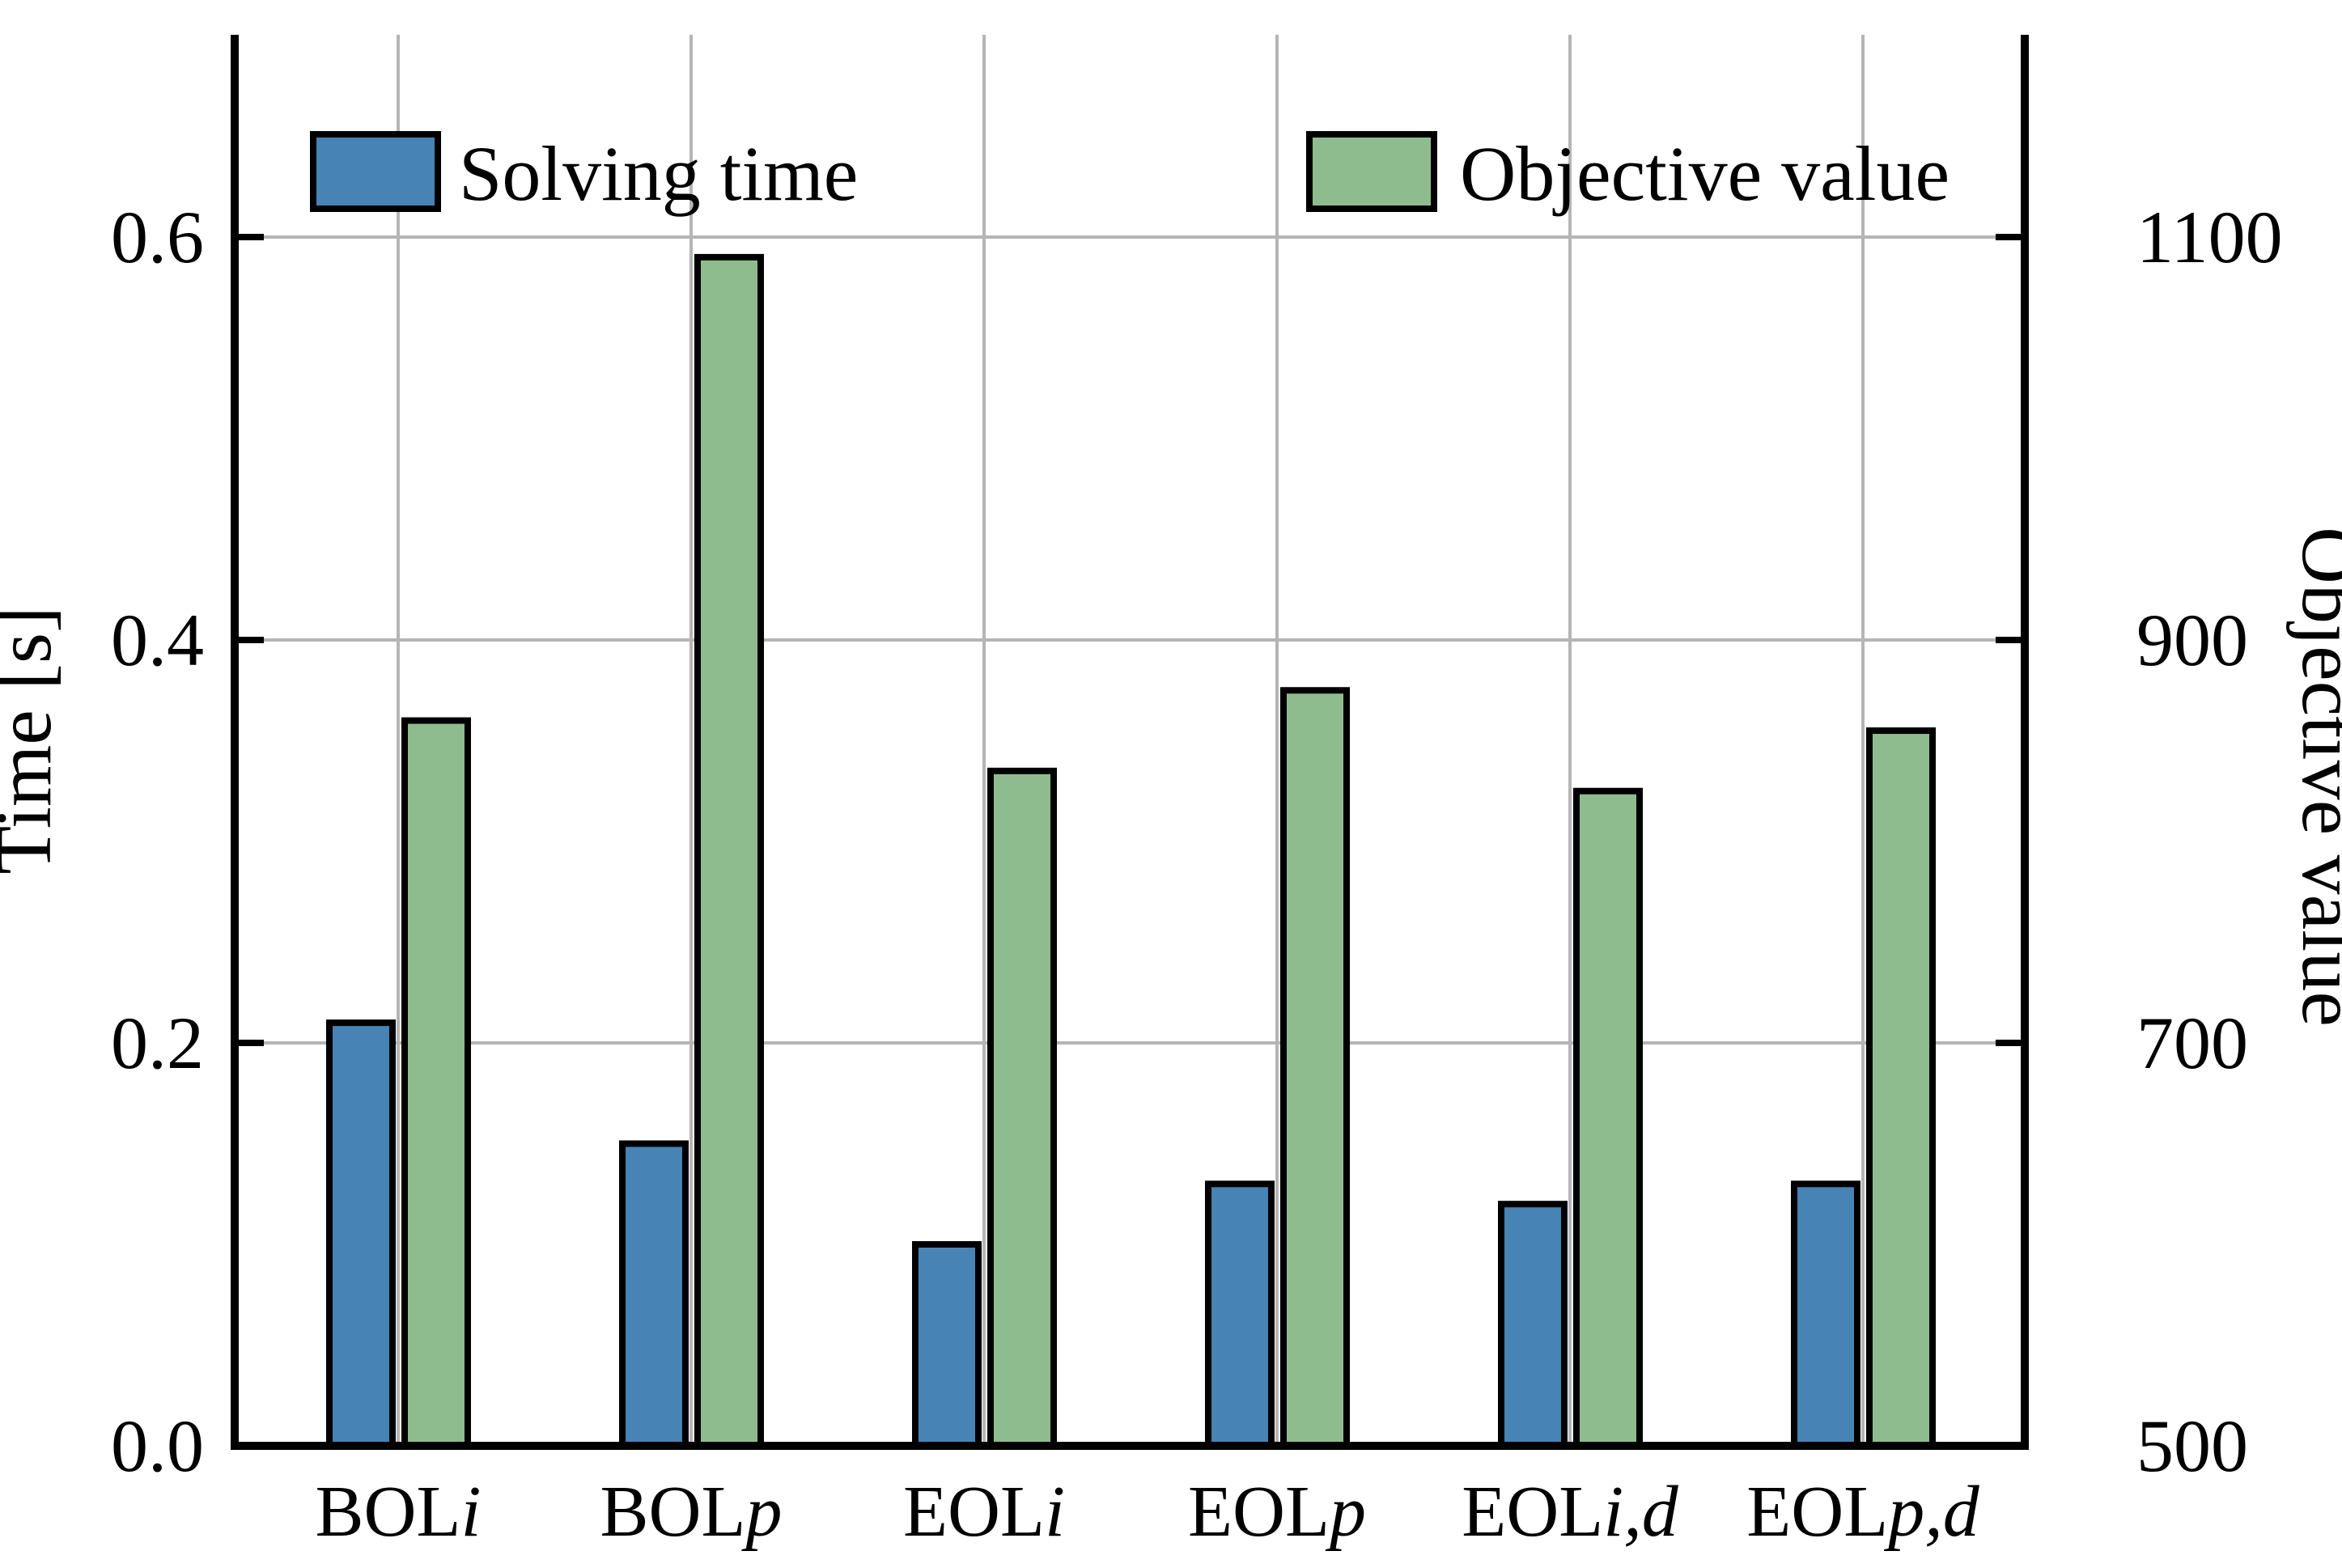 This screenshot has height=1568, width=2342. Describe the element at coordinates (1371, 171) in the screenshot. I see `legend-swatch-objective-value` at that location.